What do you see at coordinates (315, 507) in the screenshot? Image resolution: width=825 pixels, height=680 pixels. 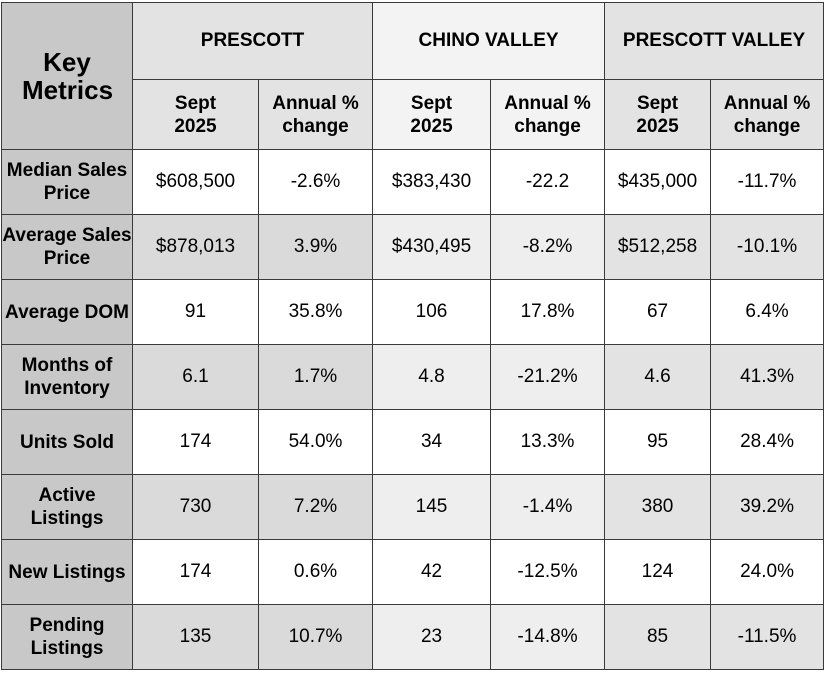 I see `cell-value: 7.2%` at bounding box center [315, 507].